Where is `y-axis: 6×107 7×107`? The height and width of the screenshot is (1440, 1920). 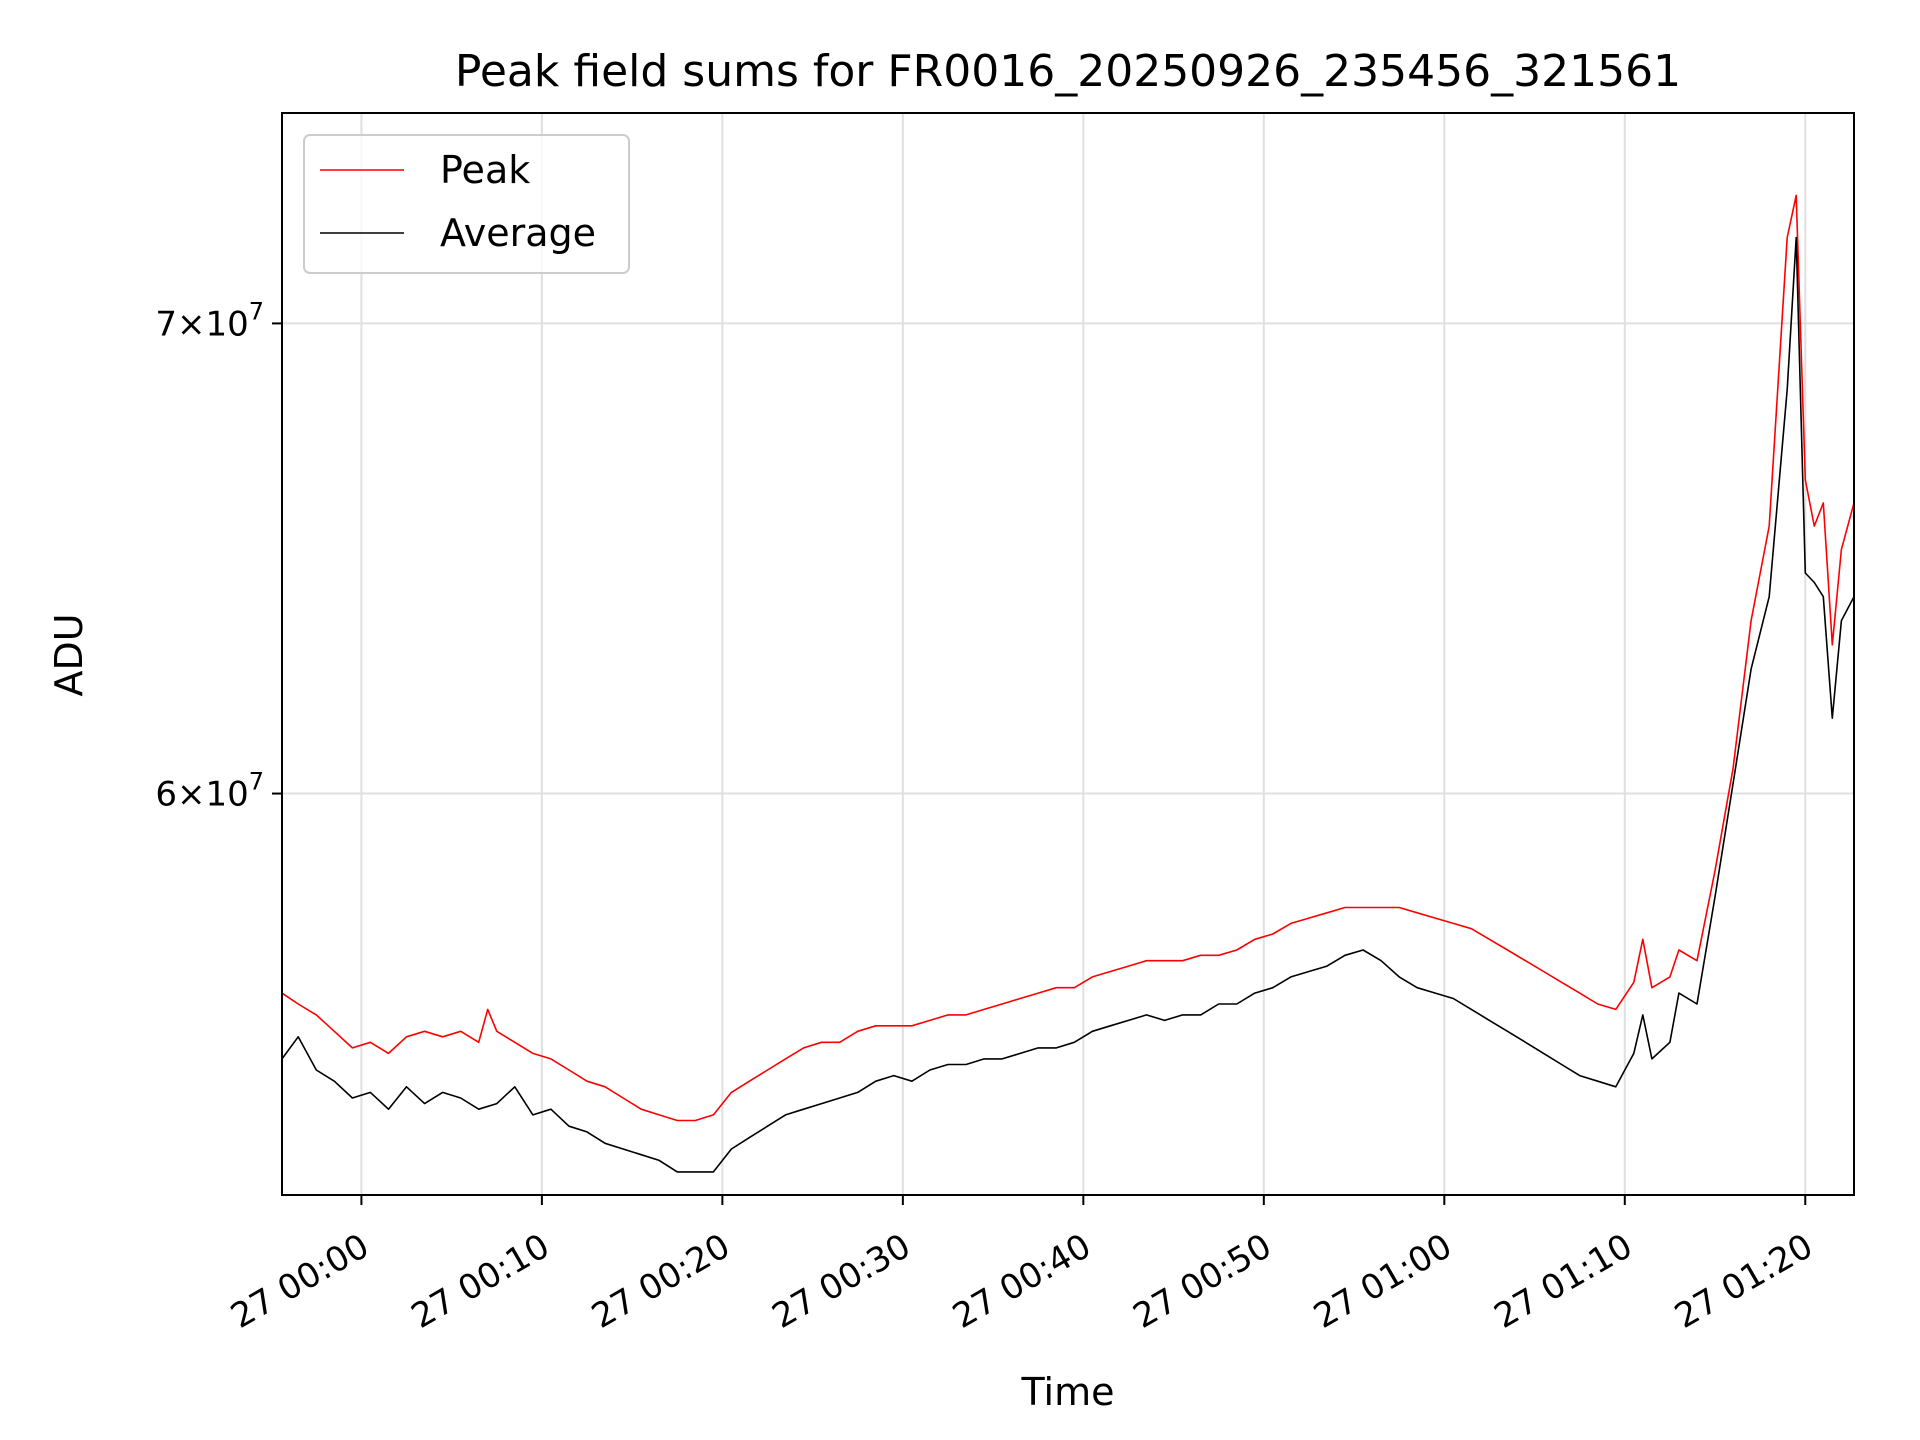
y-axis: 6×107 7×107 is located at coordinates (218, 556).